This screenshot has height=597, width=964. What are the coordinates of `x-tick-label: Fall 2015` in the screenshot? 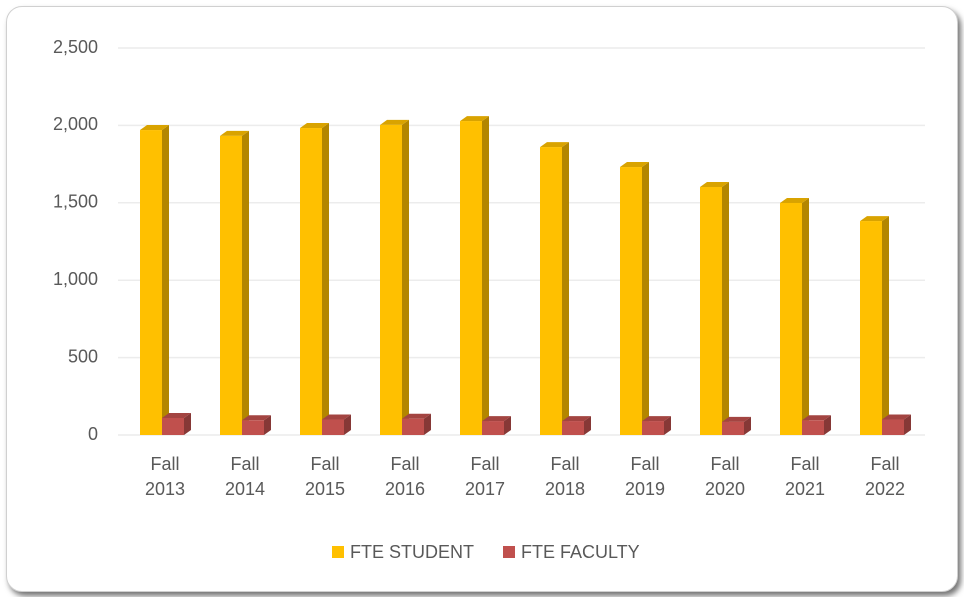 It's located at (325, 476).